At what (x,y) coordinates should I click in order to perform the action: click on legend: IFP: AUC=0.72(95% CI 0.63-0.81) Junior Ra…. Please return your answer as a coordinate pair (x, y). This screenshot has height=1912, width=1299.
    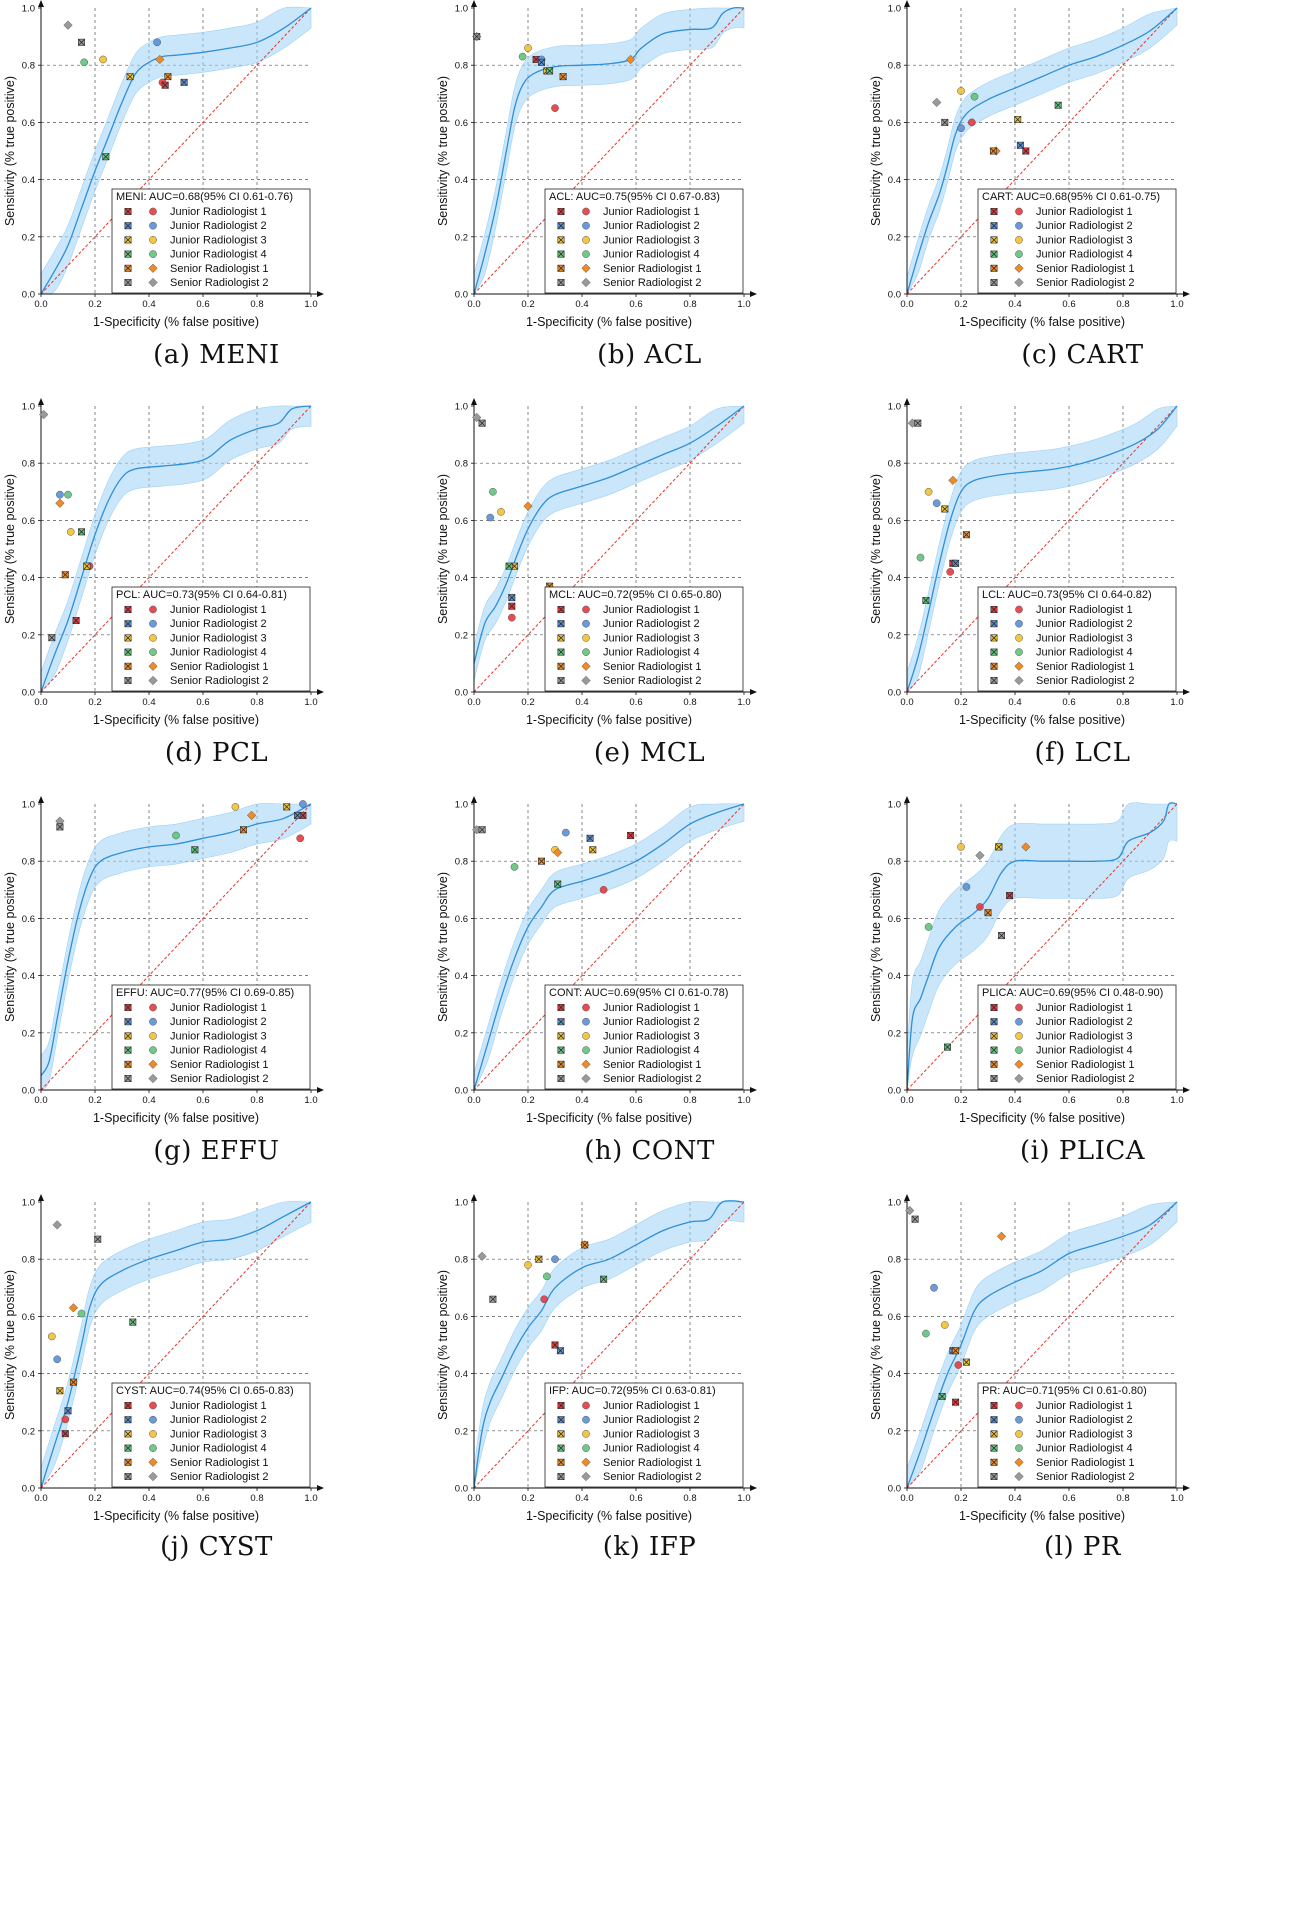
    Looking at the image, I should click on (644, 1435).